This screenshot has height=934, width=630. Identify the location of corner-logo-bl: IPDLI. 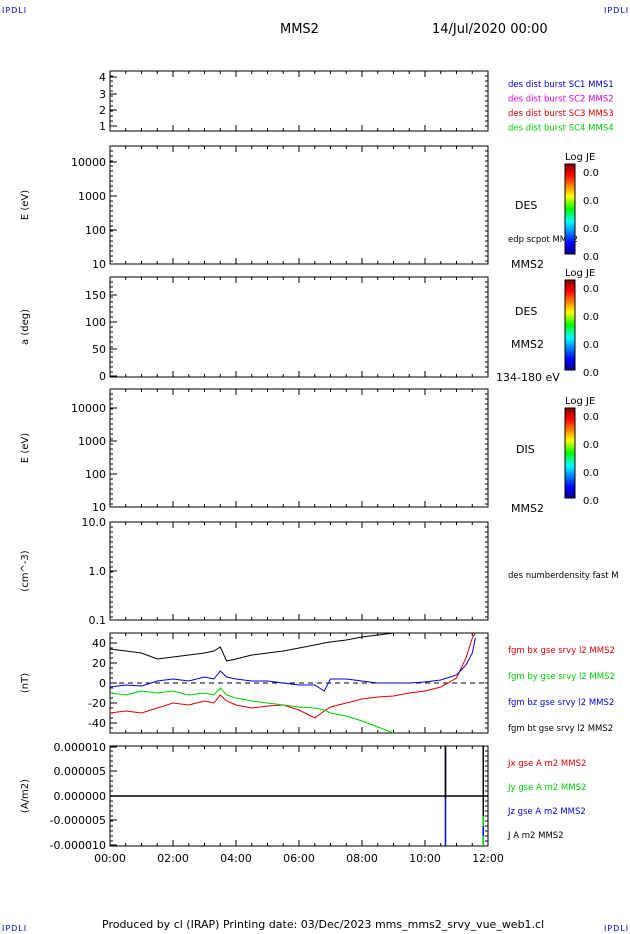
(15, 928).